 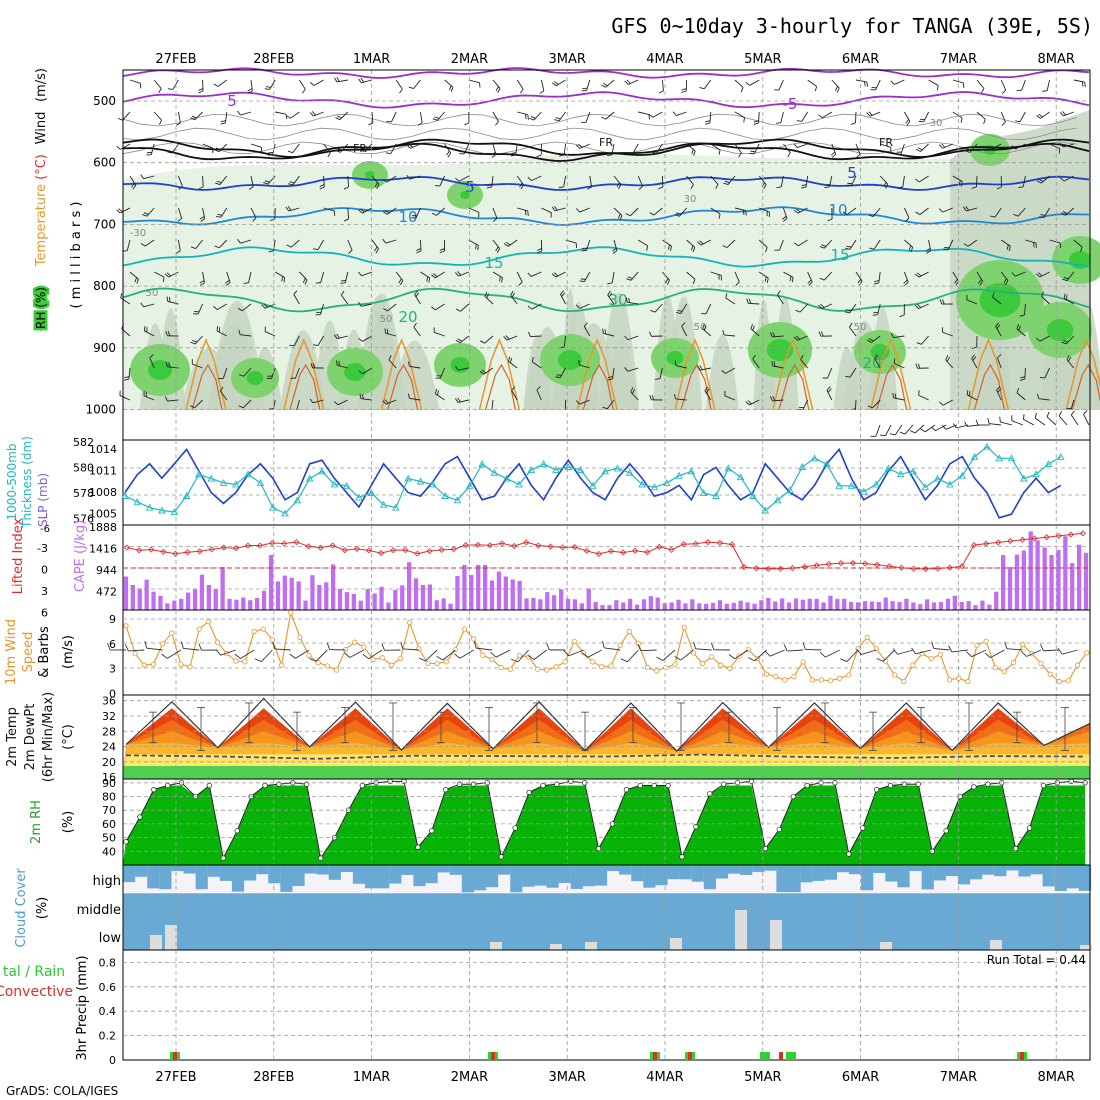 I want to click on cape-tick-label: 944, so click(x=106, y=570).